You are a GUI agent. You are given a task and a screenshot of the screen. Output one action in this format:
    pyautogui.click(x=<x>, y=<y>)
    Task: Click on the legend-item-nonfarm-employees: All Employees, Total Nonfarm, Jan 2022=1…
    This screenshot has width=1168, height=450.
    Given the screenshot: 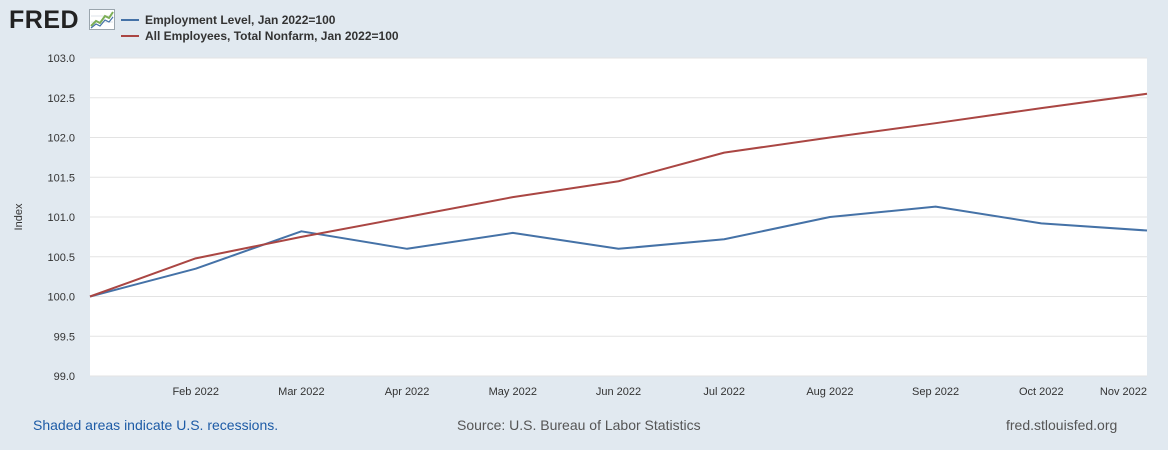 What is the action you would take?
    pyautogui.click(x=260, y=36)
    